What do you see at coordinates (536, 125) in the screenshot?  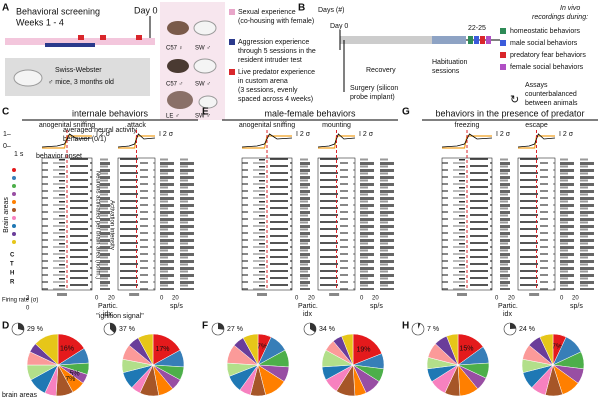 I see `behavior-title: escape` at bounding box center [536, 125].